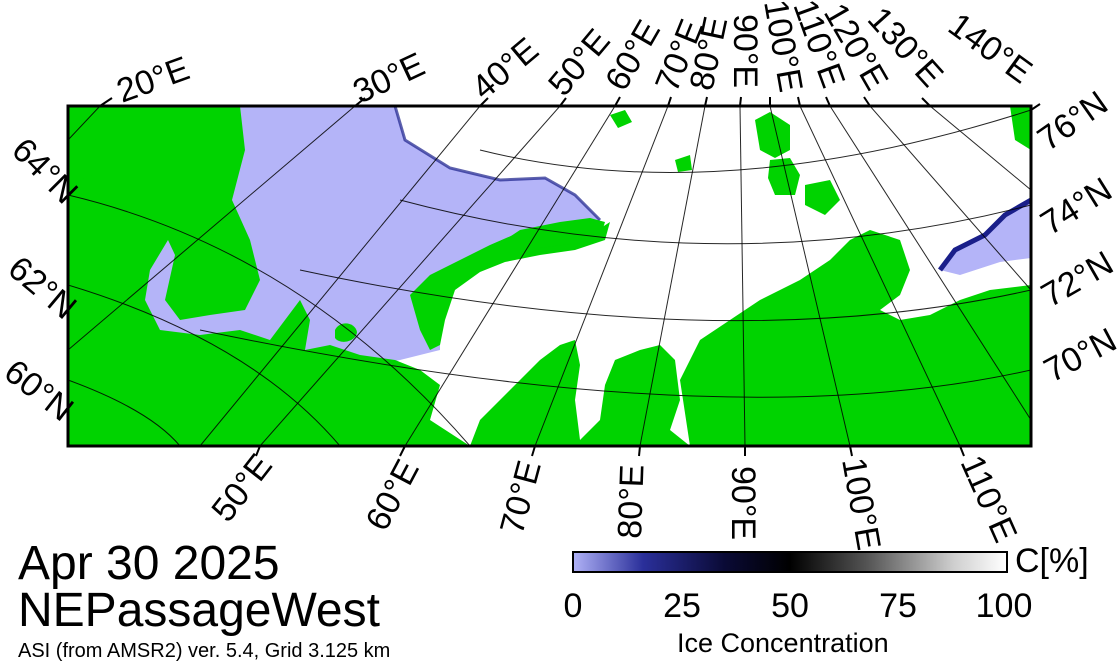 The height and width of the screenshot is (666, 1117). What do you see at coordinates (242, 488) in the screenshot?
I see `lon-label-bottom-50e: 50°E` at bounding box center [242, 488].